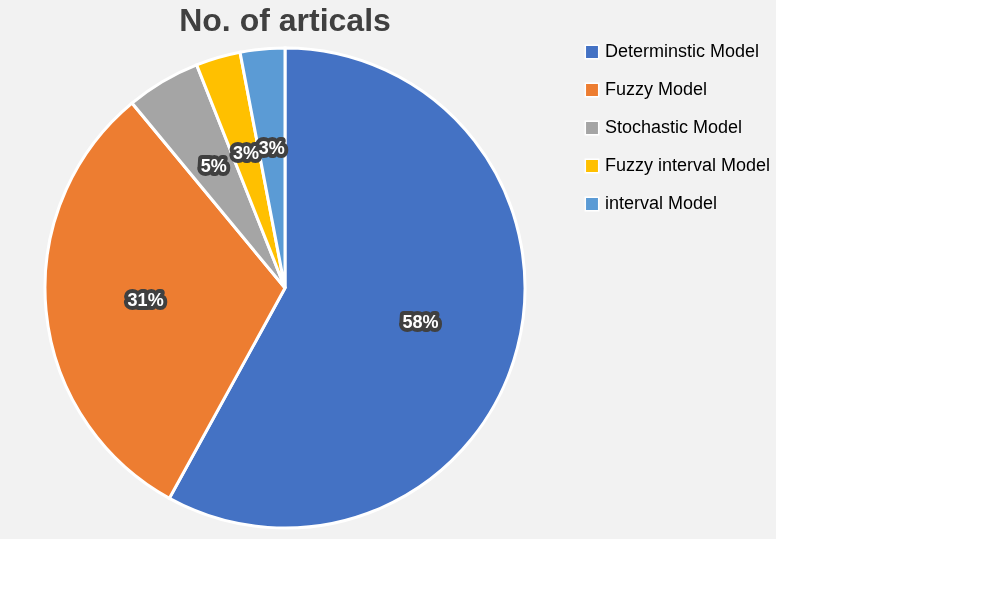  I want to click on legend-label: Determinstic Model, so click(682, 51).